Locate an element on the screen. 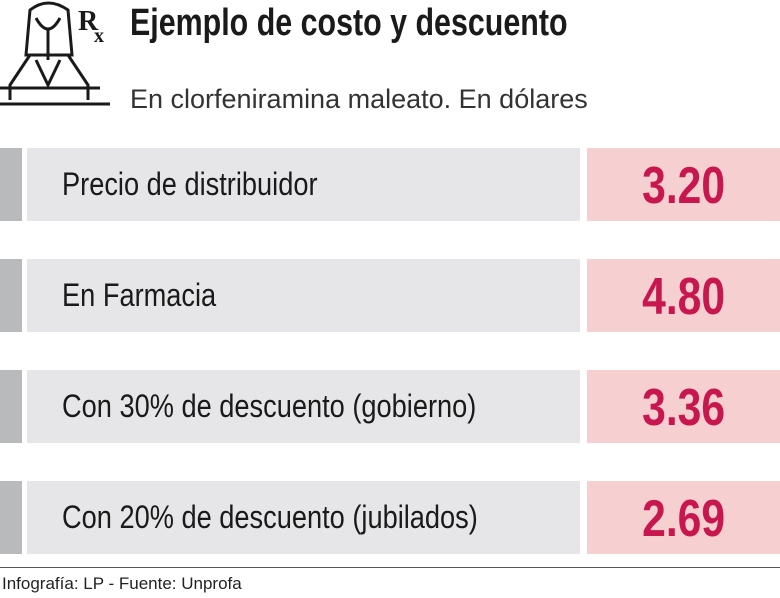  row-label-text: Precio de distribuidor is located at coordinates (190, 184).